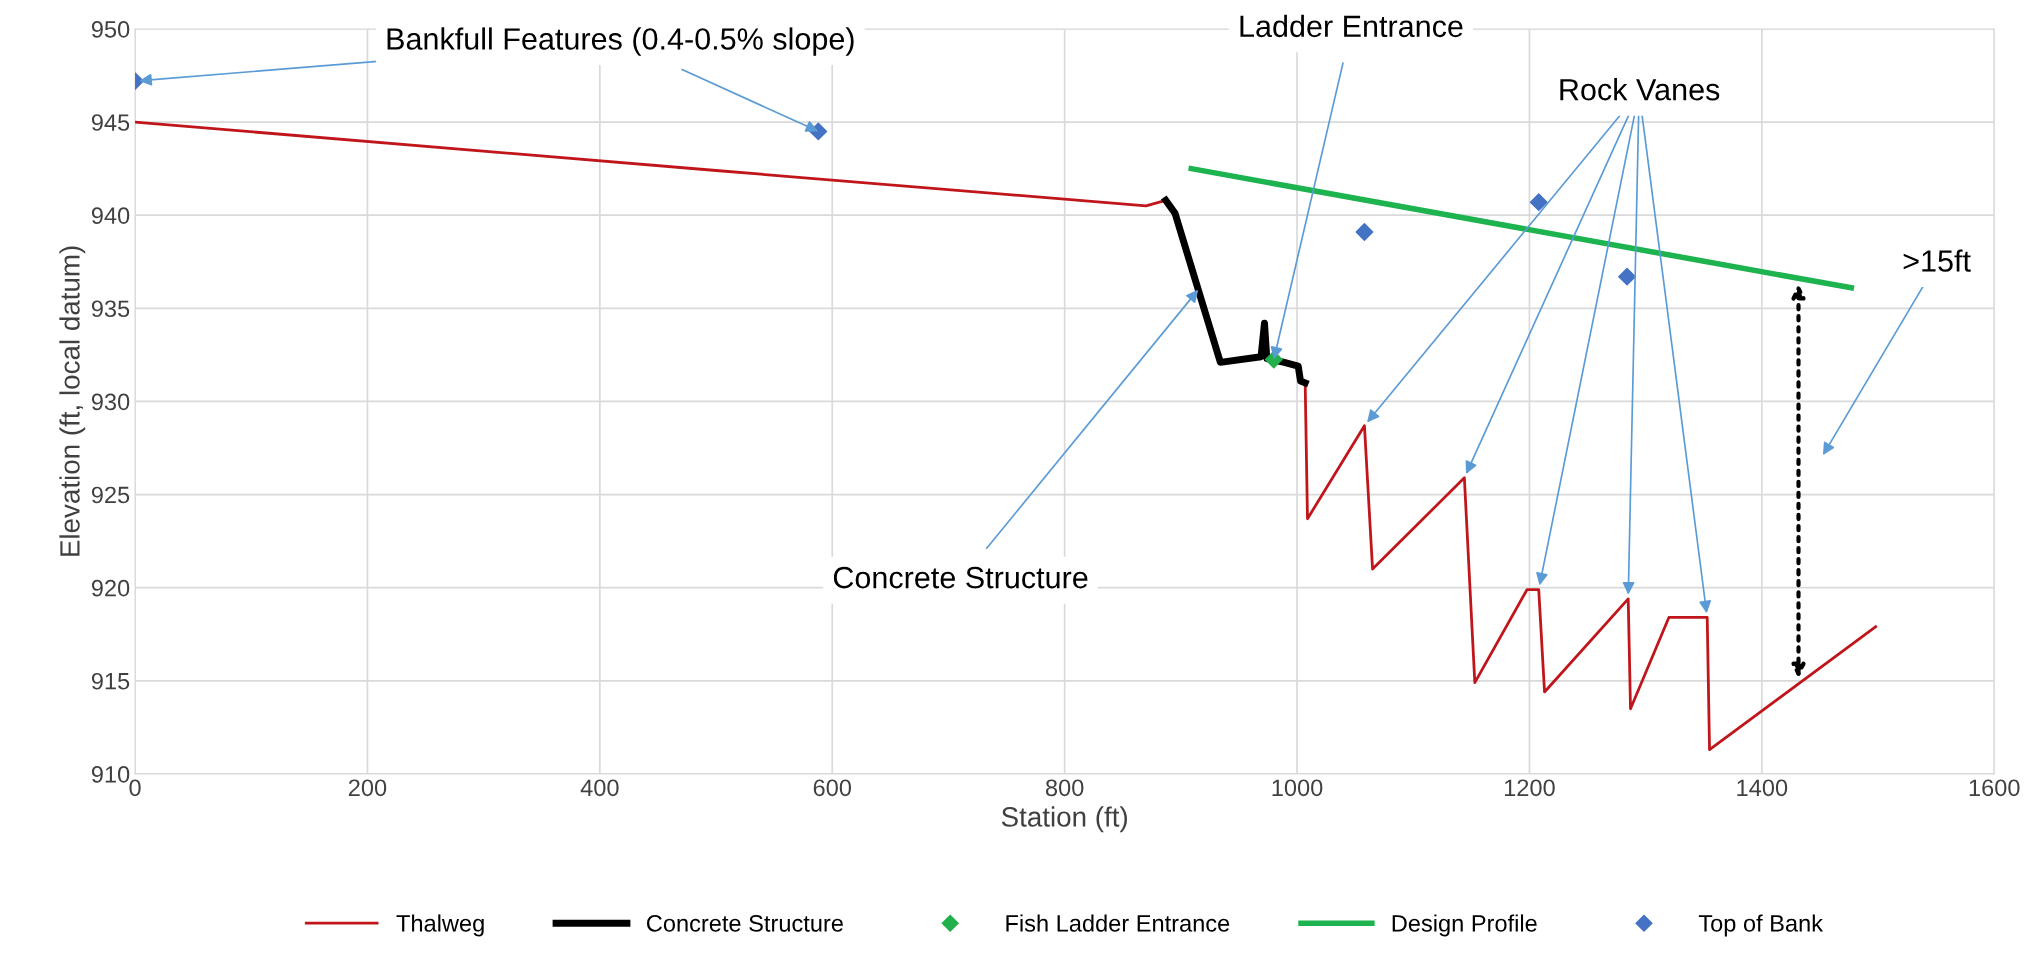  Describe the element at coordinates (960, 577) in the screenshot. I see `annotation: Concrete Structure` at that location.